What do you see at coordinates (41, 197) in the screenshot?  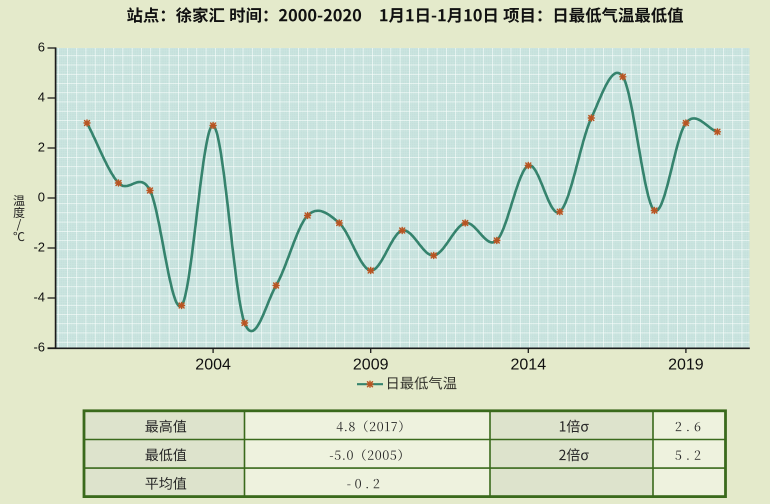 I see `svg-text: 0` at bounding box center [41, 197].